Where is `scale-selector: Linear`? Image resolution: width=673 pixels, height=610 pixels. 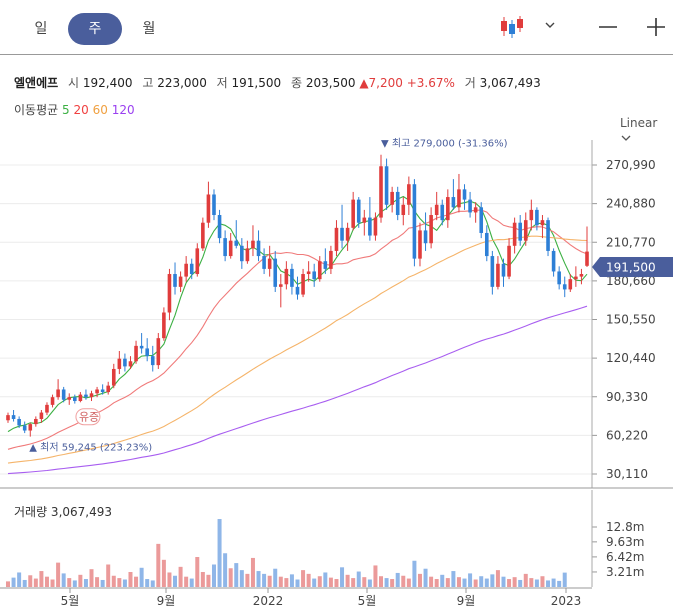 scale-selector: Linear is located at coordinates (646, 130).